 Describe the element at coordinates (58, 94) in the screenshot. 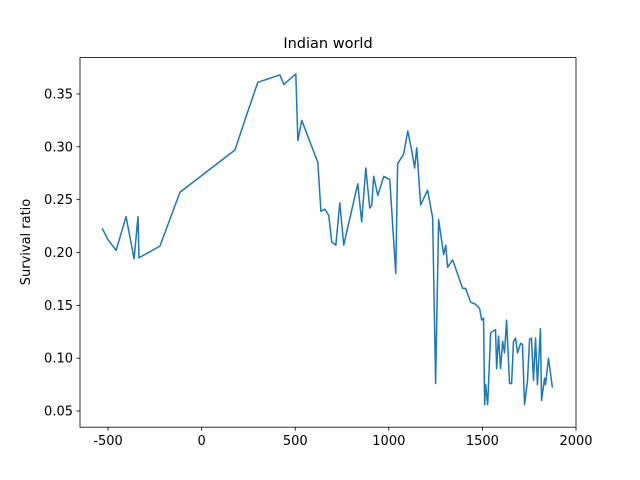

I see `y-tick-label: 0.35` at that location.